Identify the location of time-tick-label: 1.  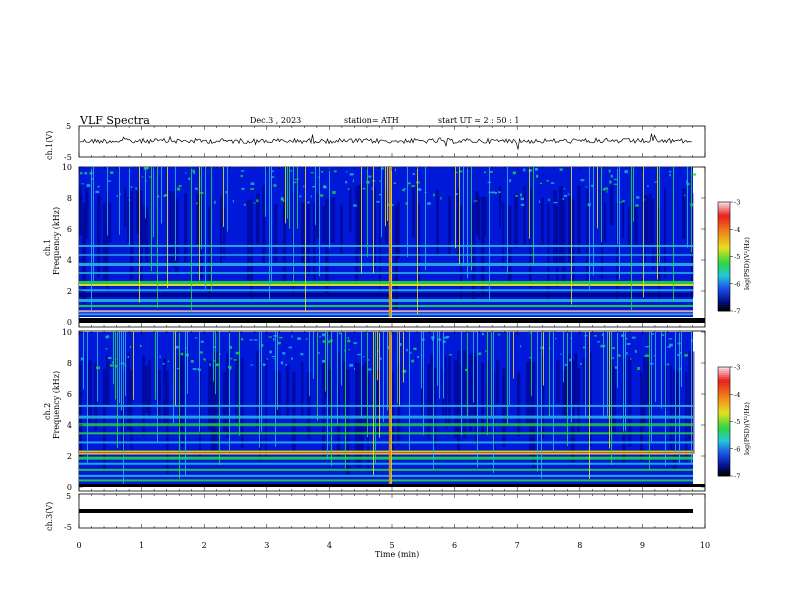
(141, 545).